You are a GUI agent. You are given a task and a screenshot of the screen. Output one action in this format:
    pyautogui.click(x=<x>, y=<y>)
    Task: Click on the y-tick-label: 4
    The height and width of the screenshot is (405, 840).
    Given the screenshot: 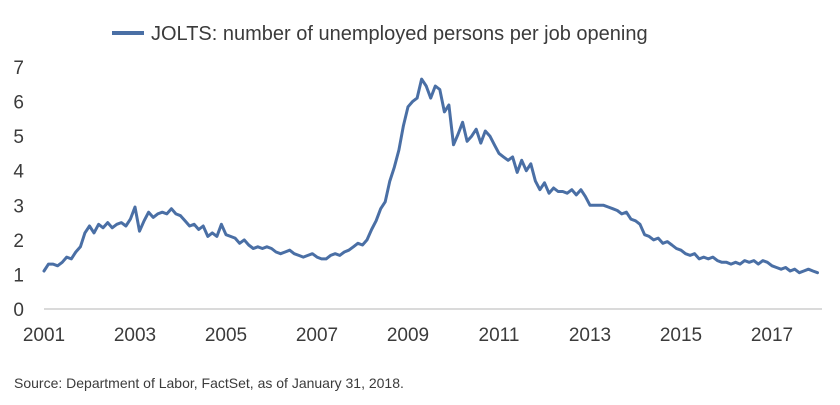 What is the action you would take?
    pyautogui.click(x=18, y=172)
    